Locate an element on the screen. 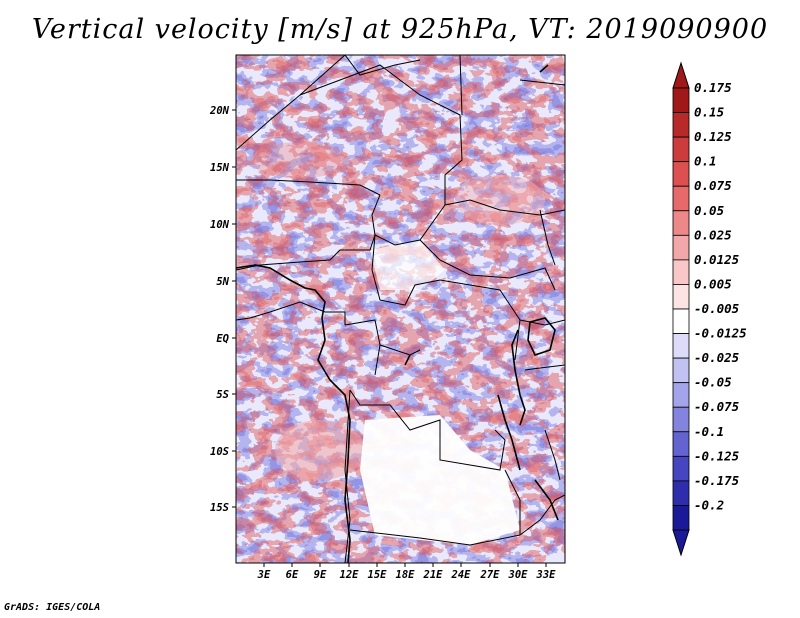 The image size is (800, 618). lon-label: 18E is located at coordinates (406, 575).